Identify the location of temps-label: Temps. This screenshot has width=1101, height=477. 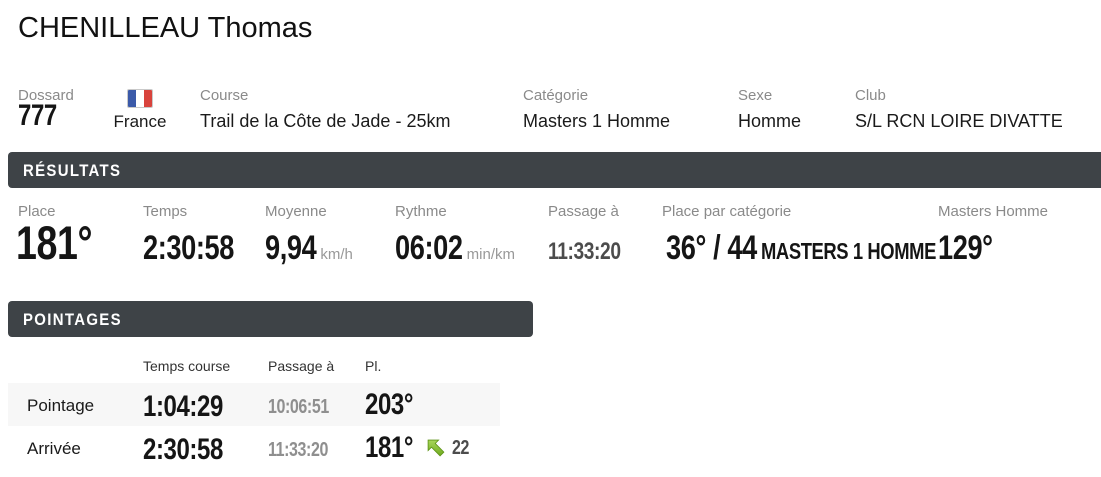
(165, 211).